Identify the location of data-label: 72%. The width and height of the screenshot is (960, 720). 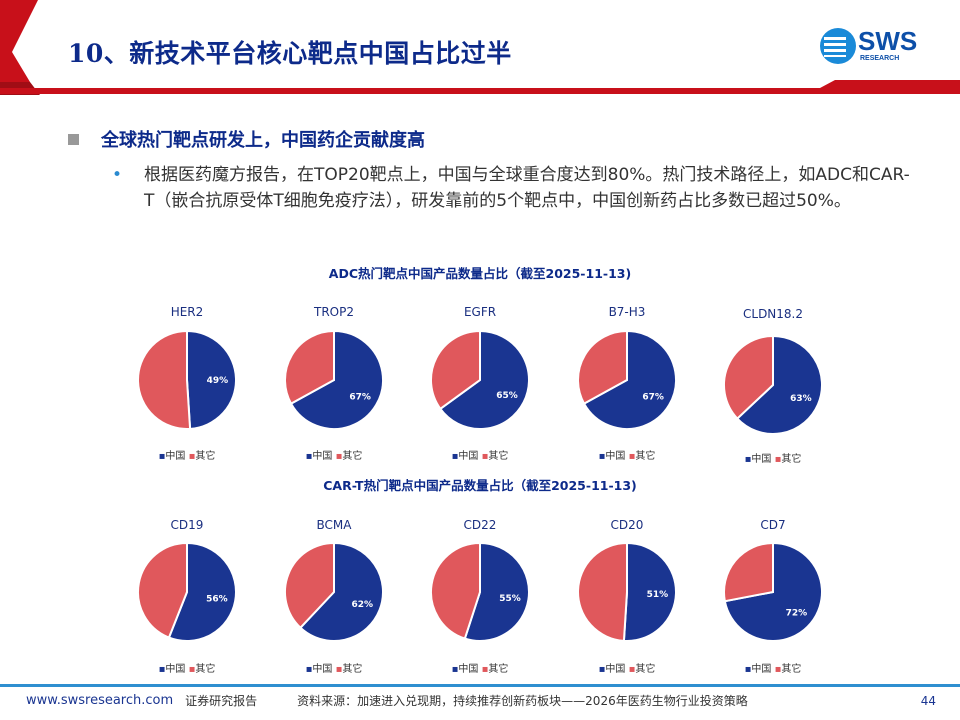
(797, 613).